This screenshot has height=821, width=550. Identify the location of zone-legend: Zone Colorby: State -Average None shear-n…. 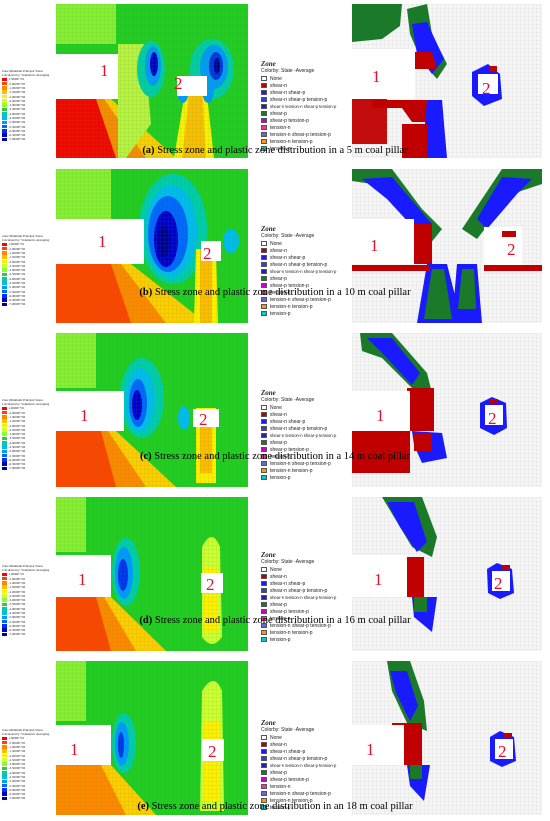
(306, 435).